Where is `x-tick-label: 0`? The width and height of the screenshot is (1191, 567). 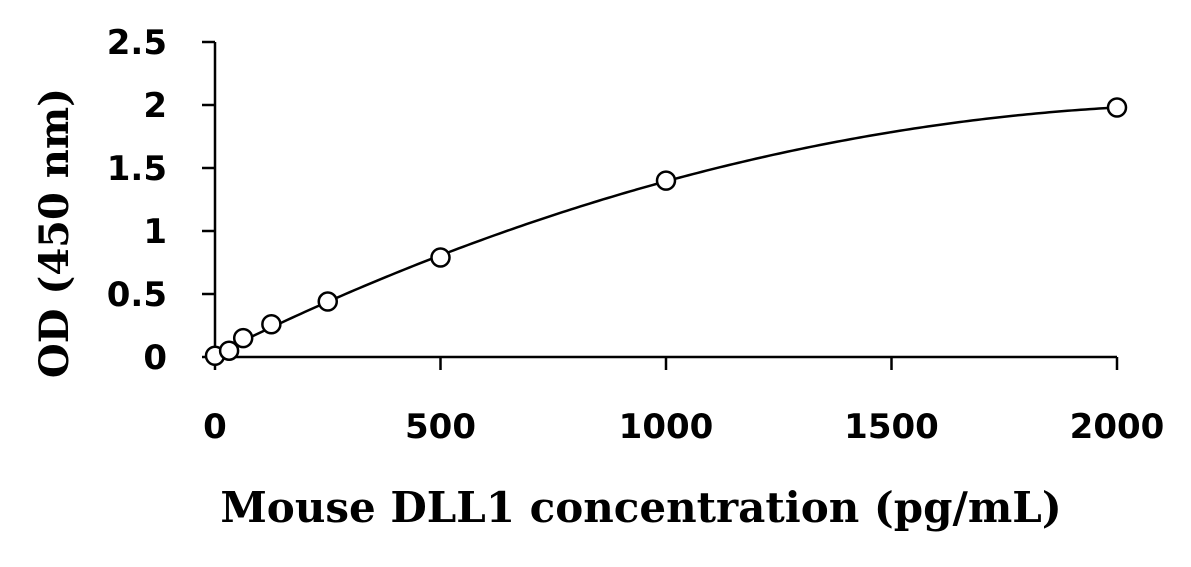 x-tick-label: 0 is located at coordinates (215, 427).